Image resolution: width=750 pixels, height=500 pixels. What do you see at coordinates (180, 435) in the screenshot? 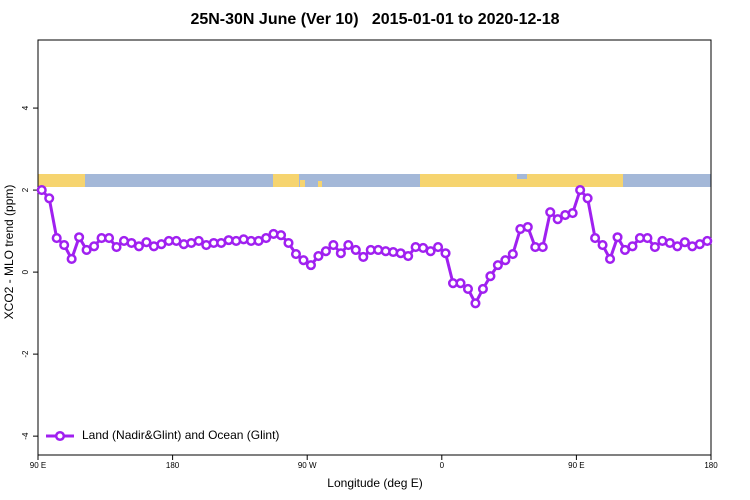
I see `legend-label: Land (Nadir&Glint) and Ocean (Glint)` at bounding box center [180, 435].